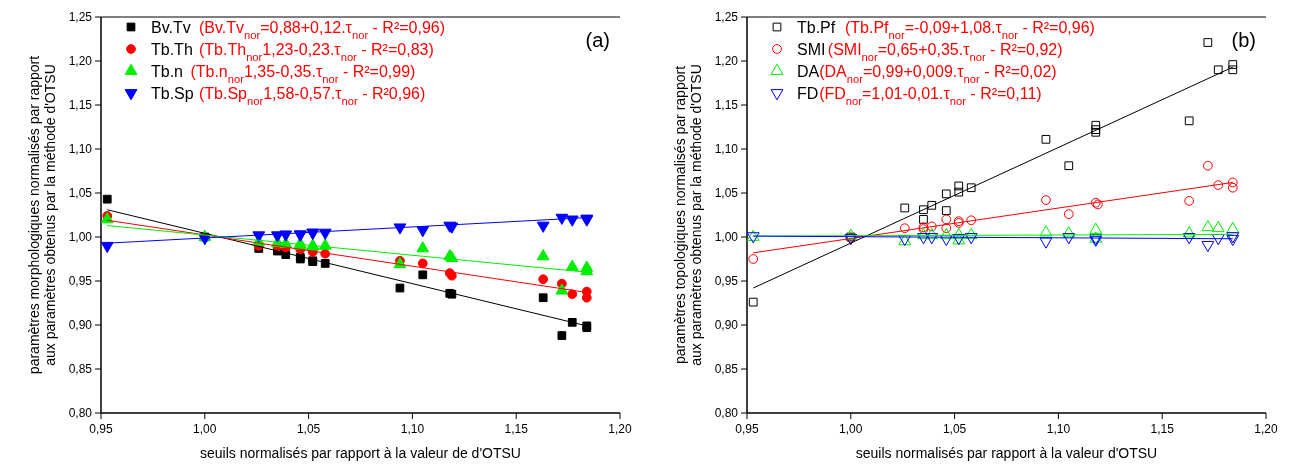  Describe the element at coordinates (316, 52) in the screenshot. I see `annotation: (Tb.Th$_{nor}$1,23-0,23.τ$_{nor}$ - R²=0,83)` at that location.